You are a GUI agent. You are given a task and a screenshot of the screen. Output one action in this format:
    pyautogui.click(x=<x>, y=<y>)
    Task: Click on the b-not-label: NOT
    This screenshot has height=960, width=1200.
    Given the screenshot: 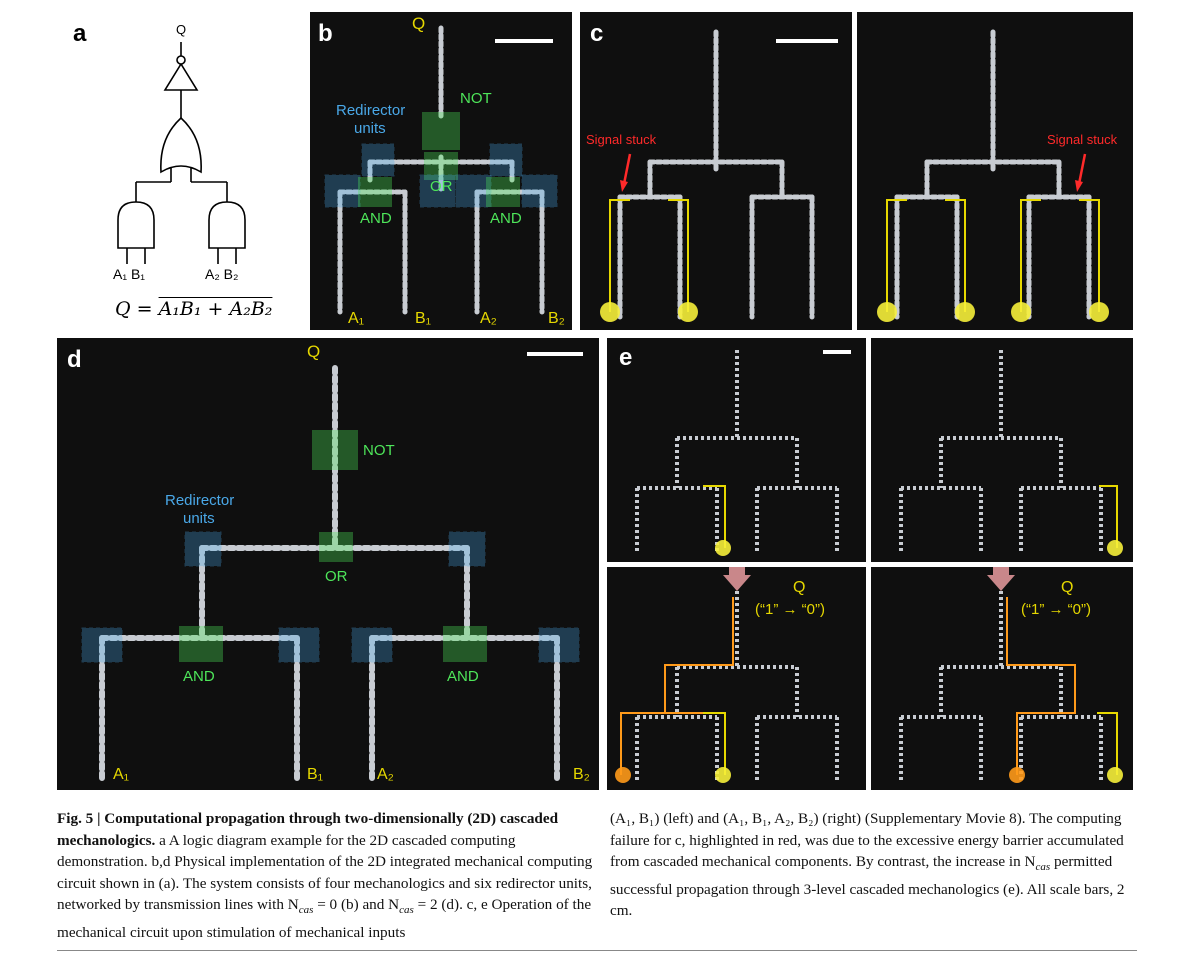 What is the action you would take?
    pyautogui.click(x=476, y=98)
    